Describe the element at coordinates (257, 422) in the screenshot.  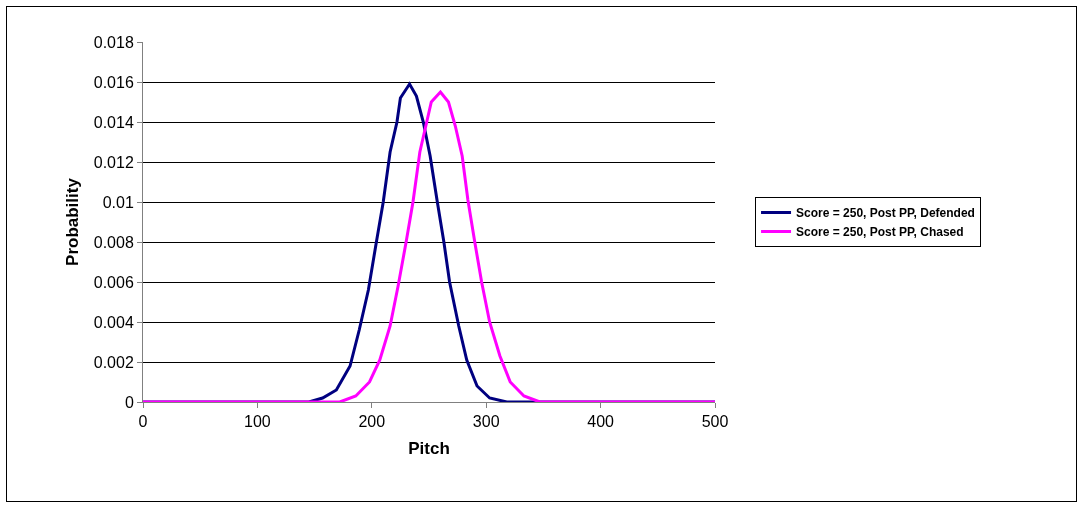
I see `x-tick-label: 100` at that location.